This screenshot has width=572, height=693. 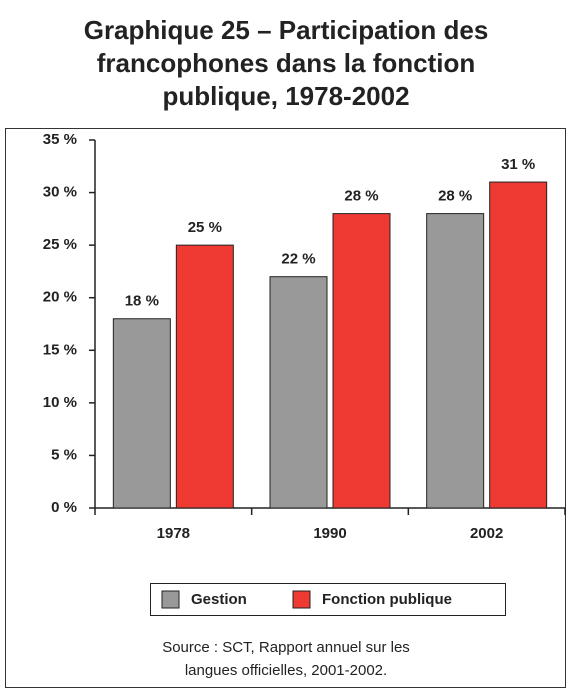 I want to click on y-tick-label: 35 %, so click(x=60, y=139).